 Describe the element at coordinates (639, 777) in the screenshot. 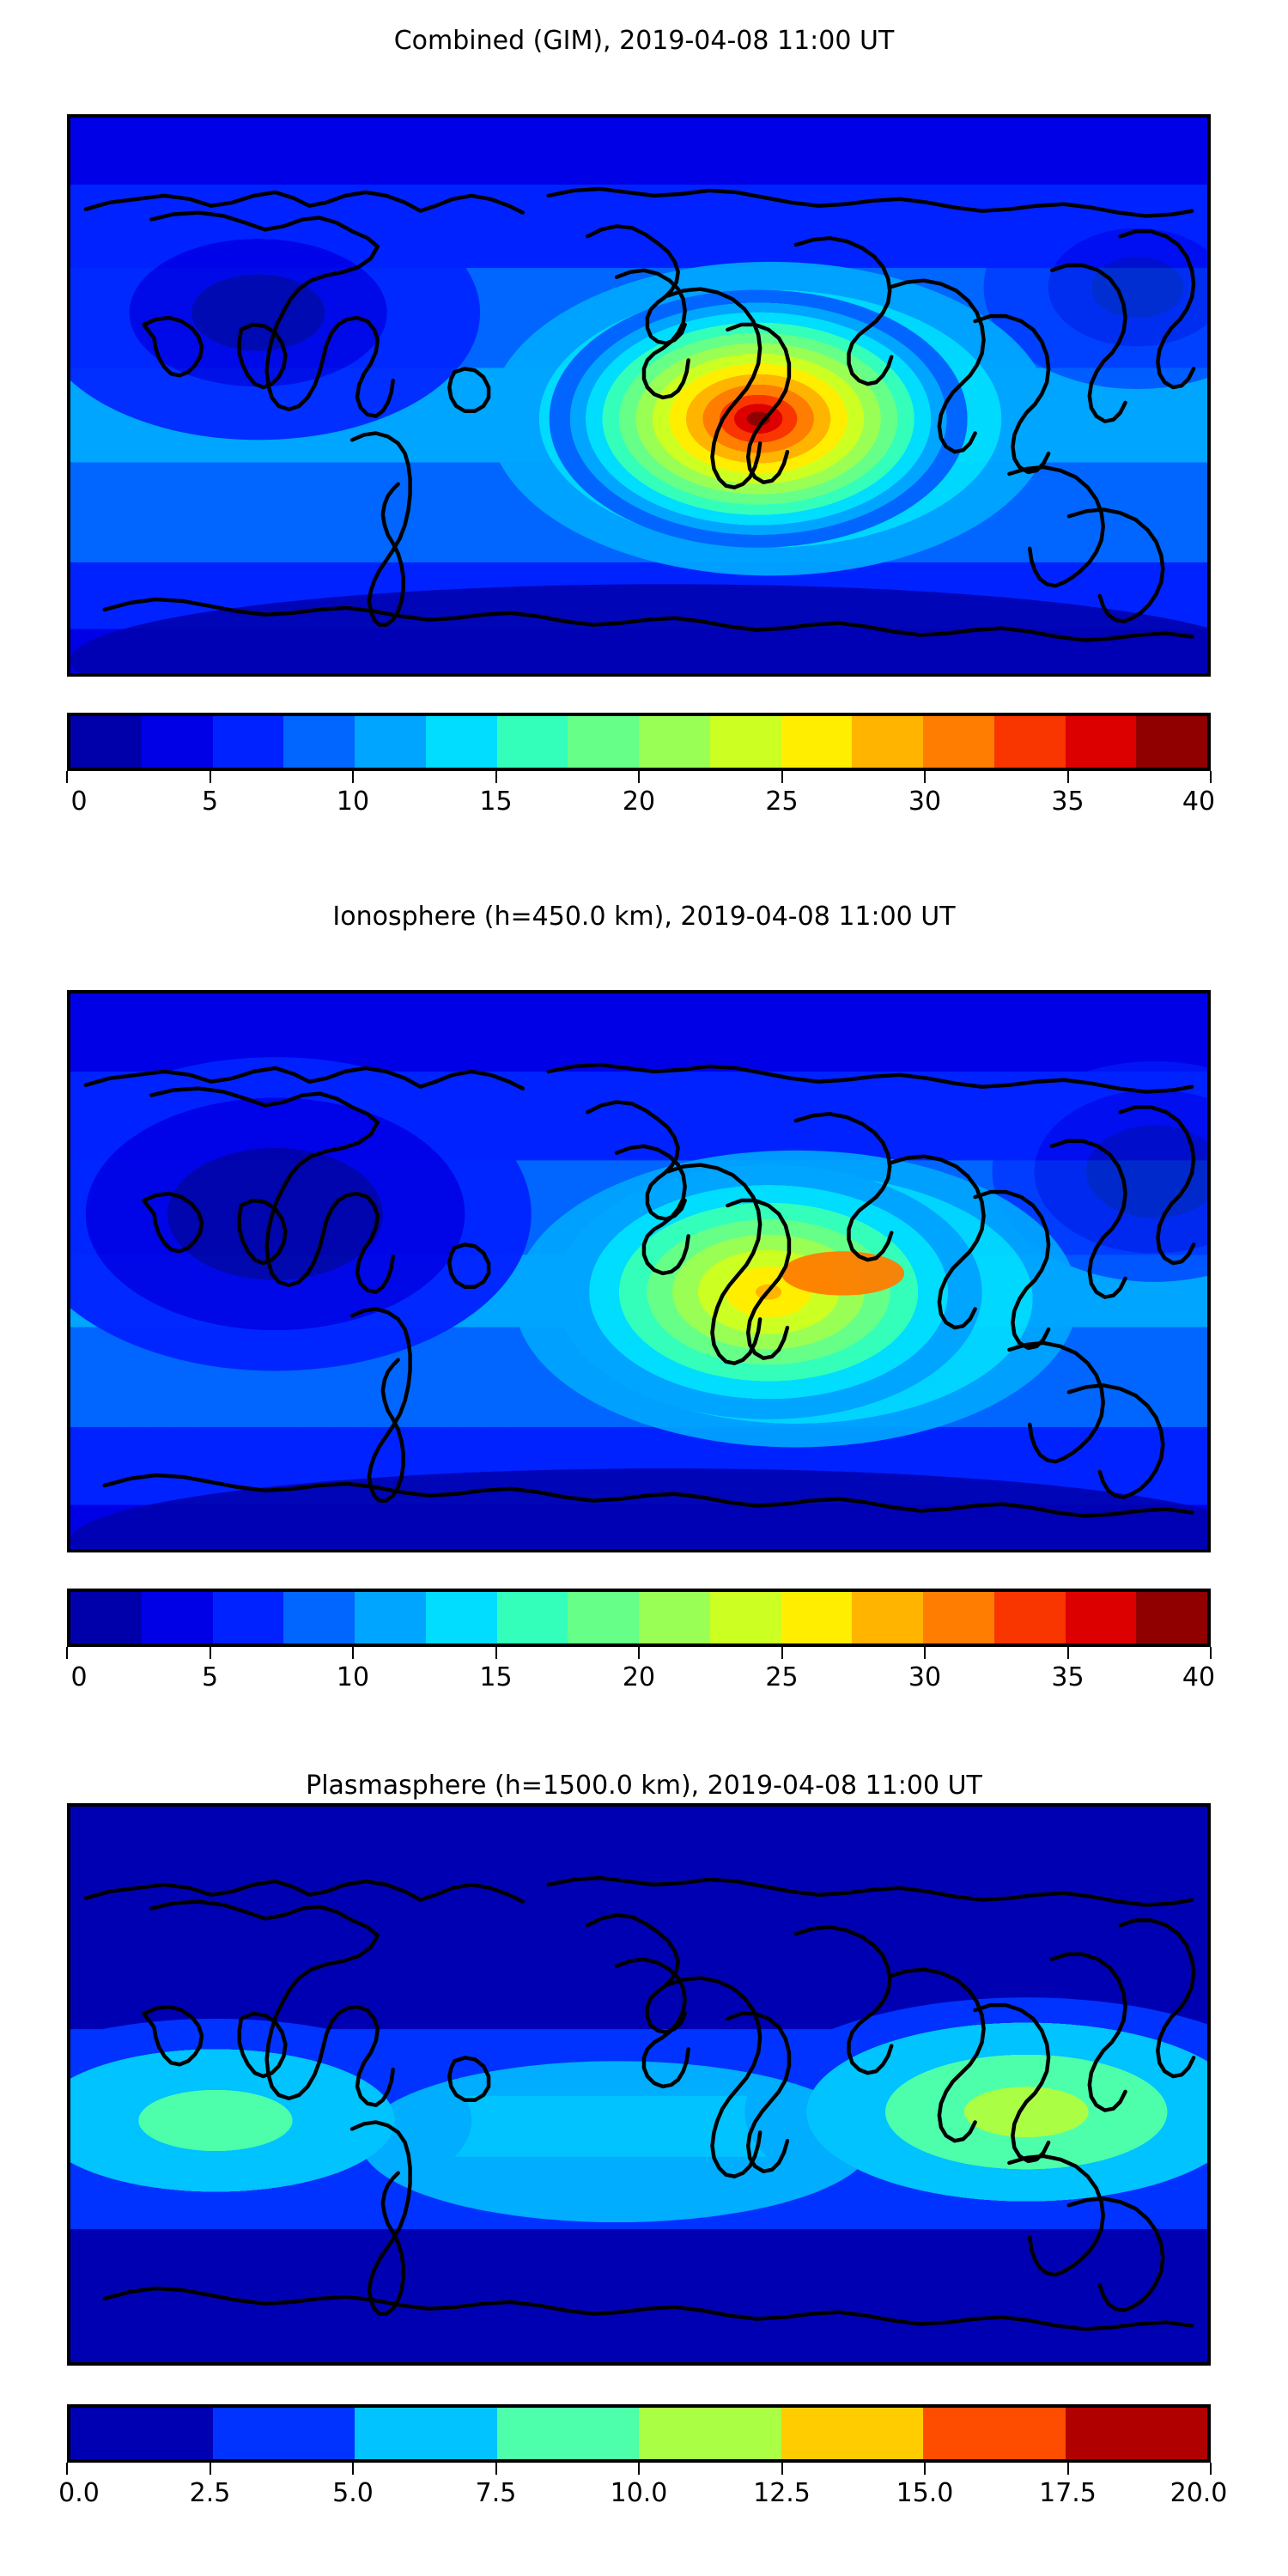

I see `colorbar-ticks-combined` at that location.